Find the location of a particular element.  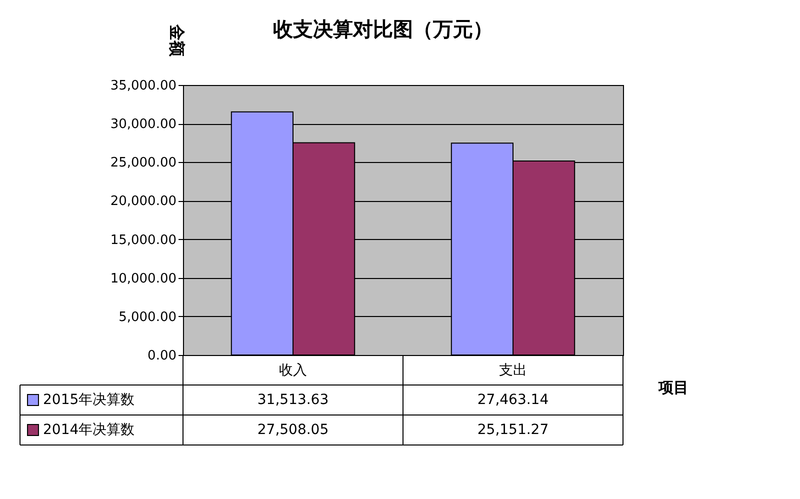

data-label: 25,151.27 is located at coordinates (513, 430).